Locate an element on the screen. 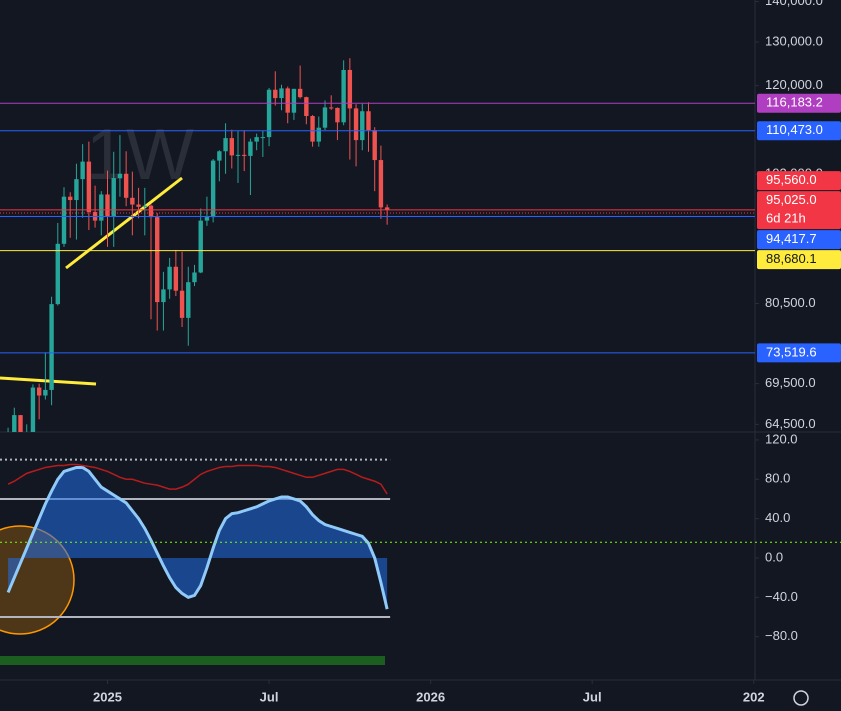 This screenshot has width=841, height=711. osc-y-tick-label: 40.0 is located at coordinates (777, 517).